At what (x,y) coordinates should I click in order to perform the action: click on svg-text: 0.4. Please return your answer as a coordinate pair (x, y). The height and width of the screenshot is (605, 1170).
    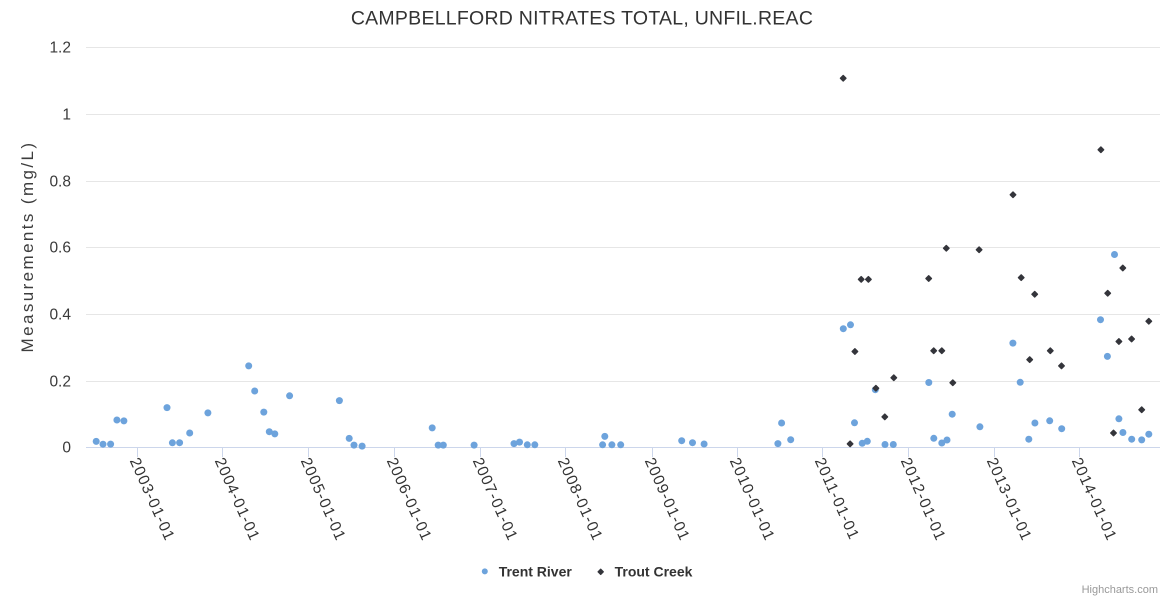
    Looking at the image, I should click on (60, 314).